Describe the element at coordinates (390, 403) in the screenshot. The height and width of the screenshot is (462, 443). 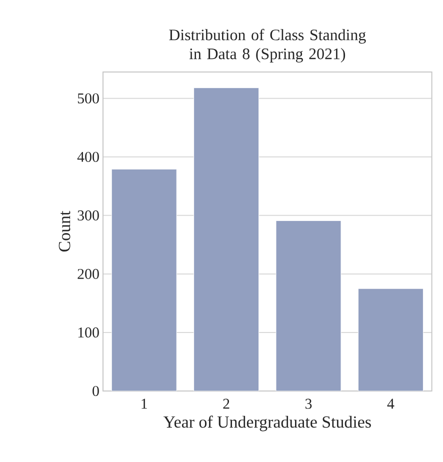
I see `x-tick-label: 4` at that location.